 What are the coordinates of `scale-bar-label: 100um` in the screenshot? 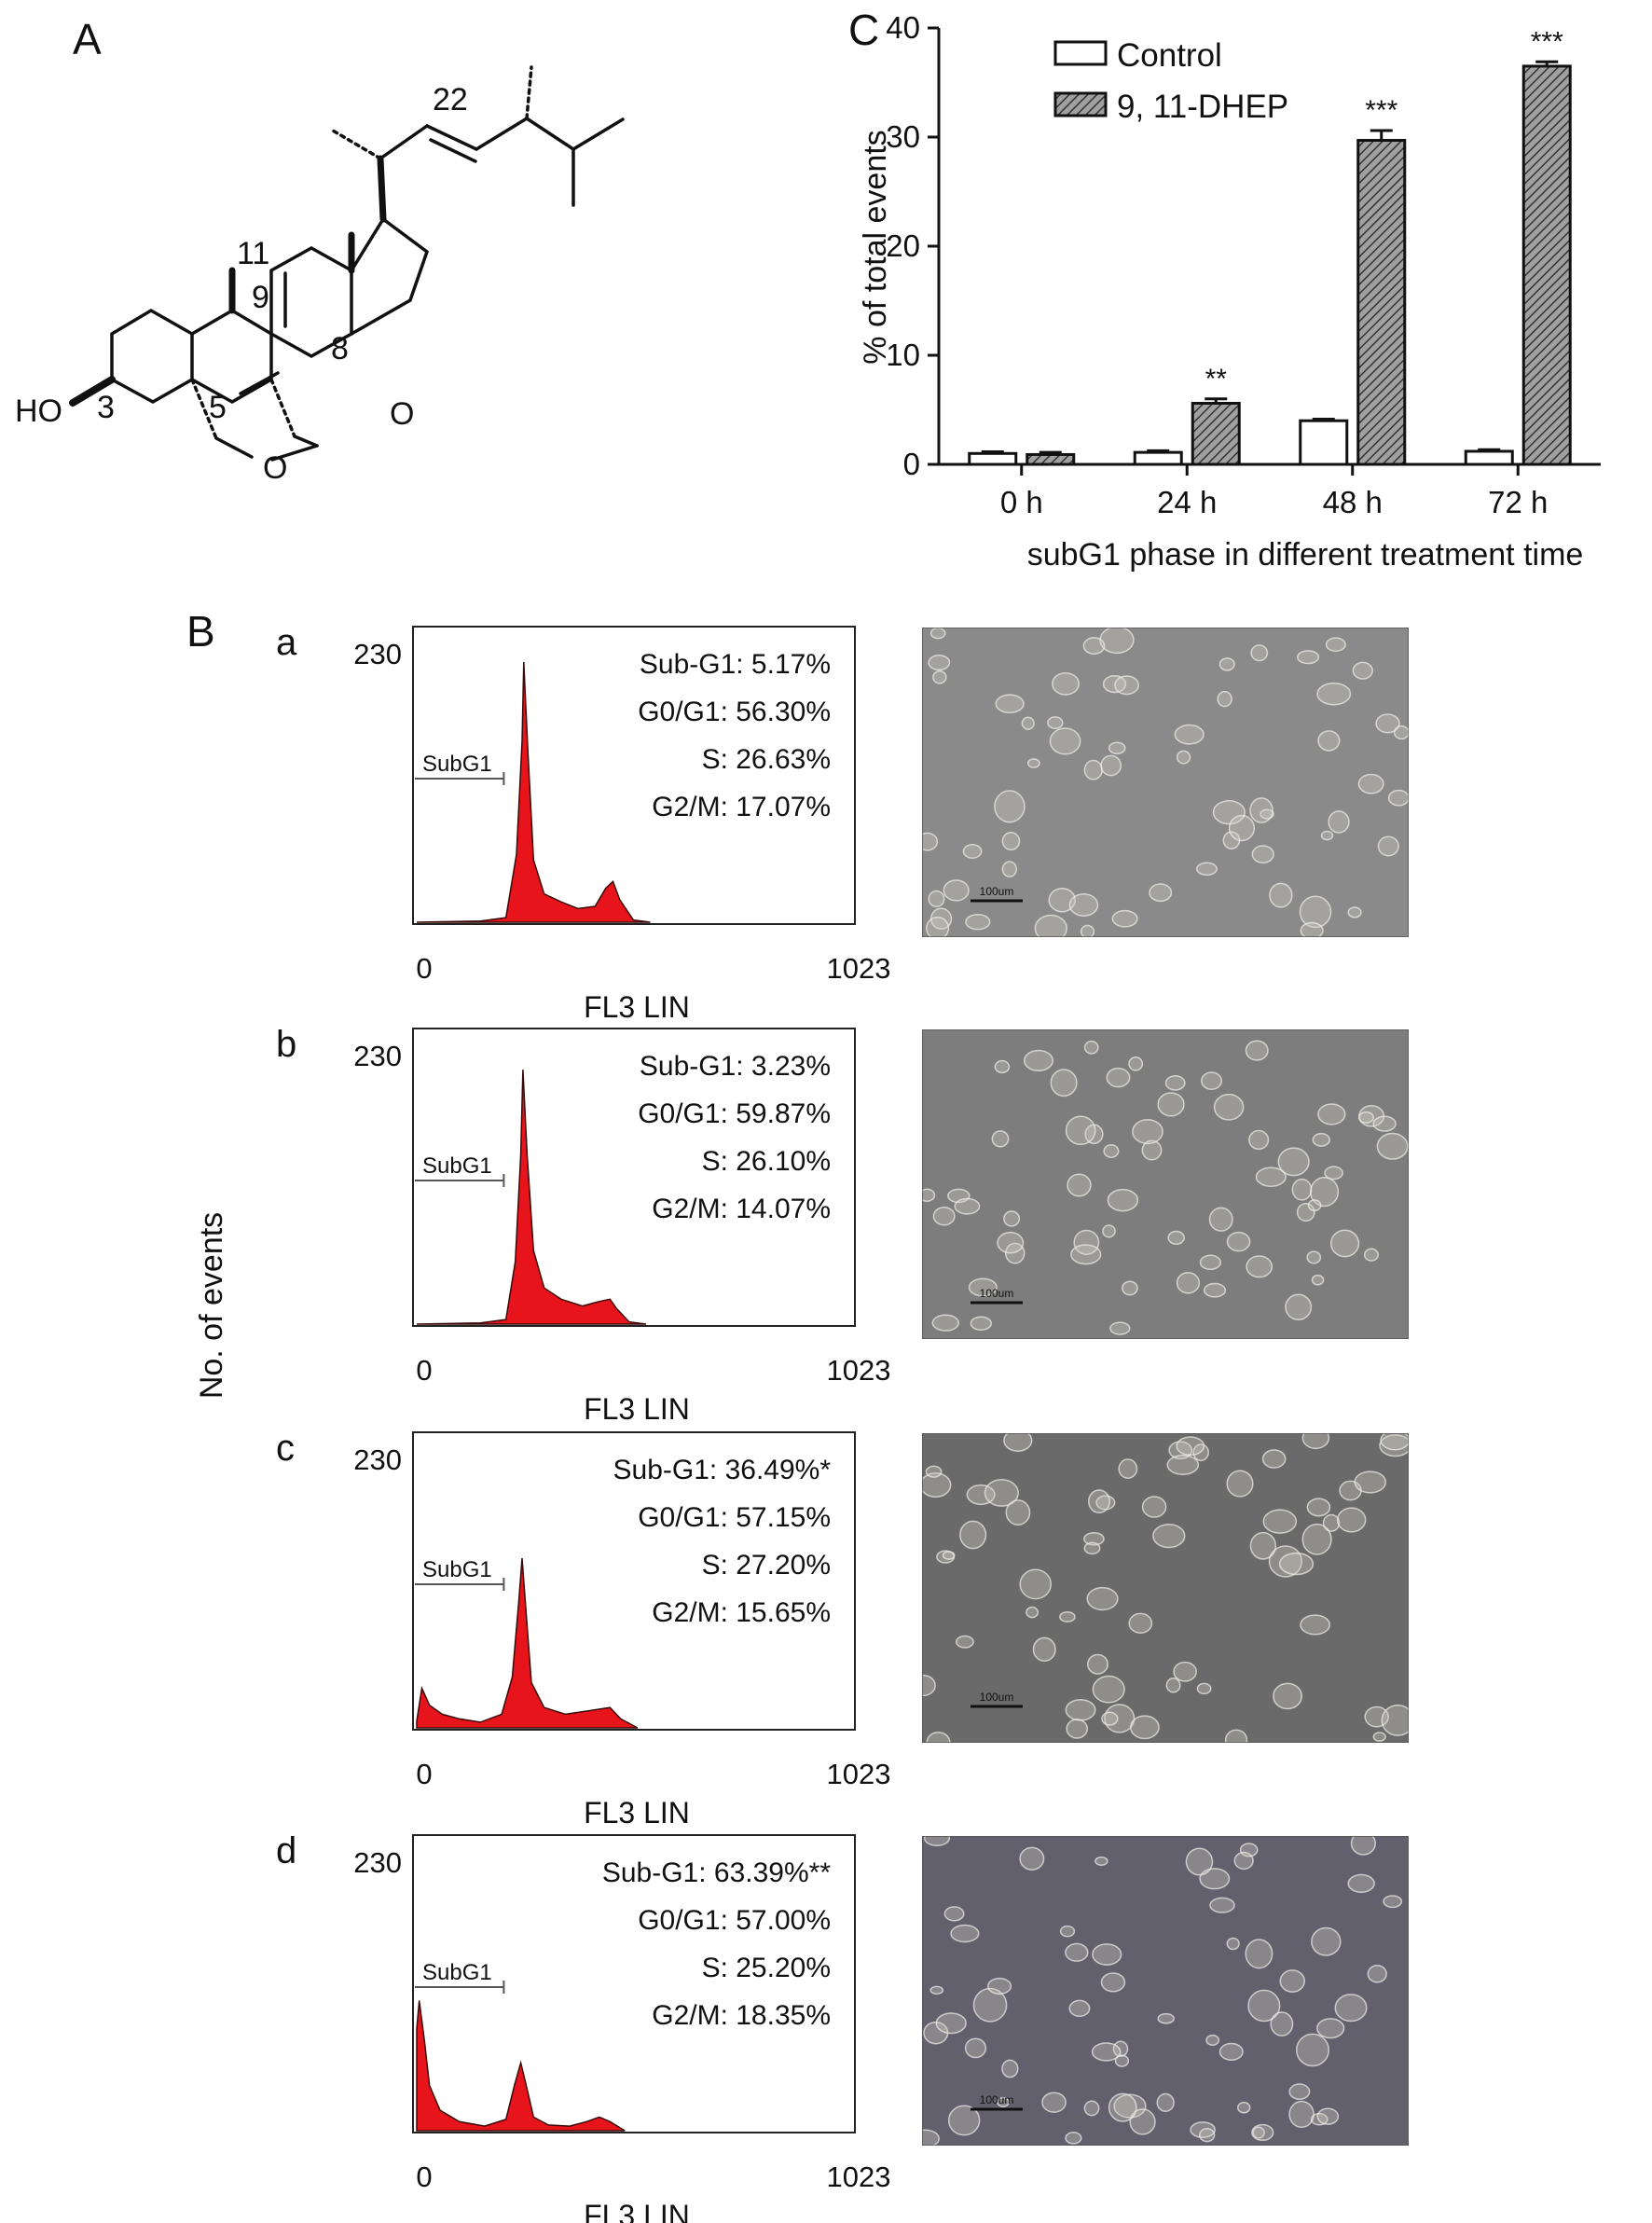 It's located at (997, 2099).